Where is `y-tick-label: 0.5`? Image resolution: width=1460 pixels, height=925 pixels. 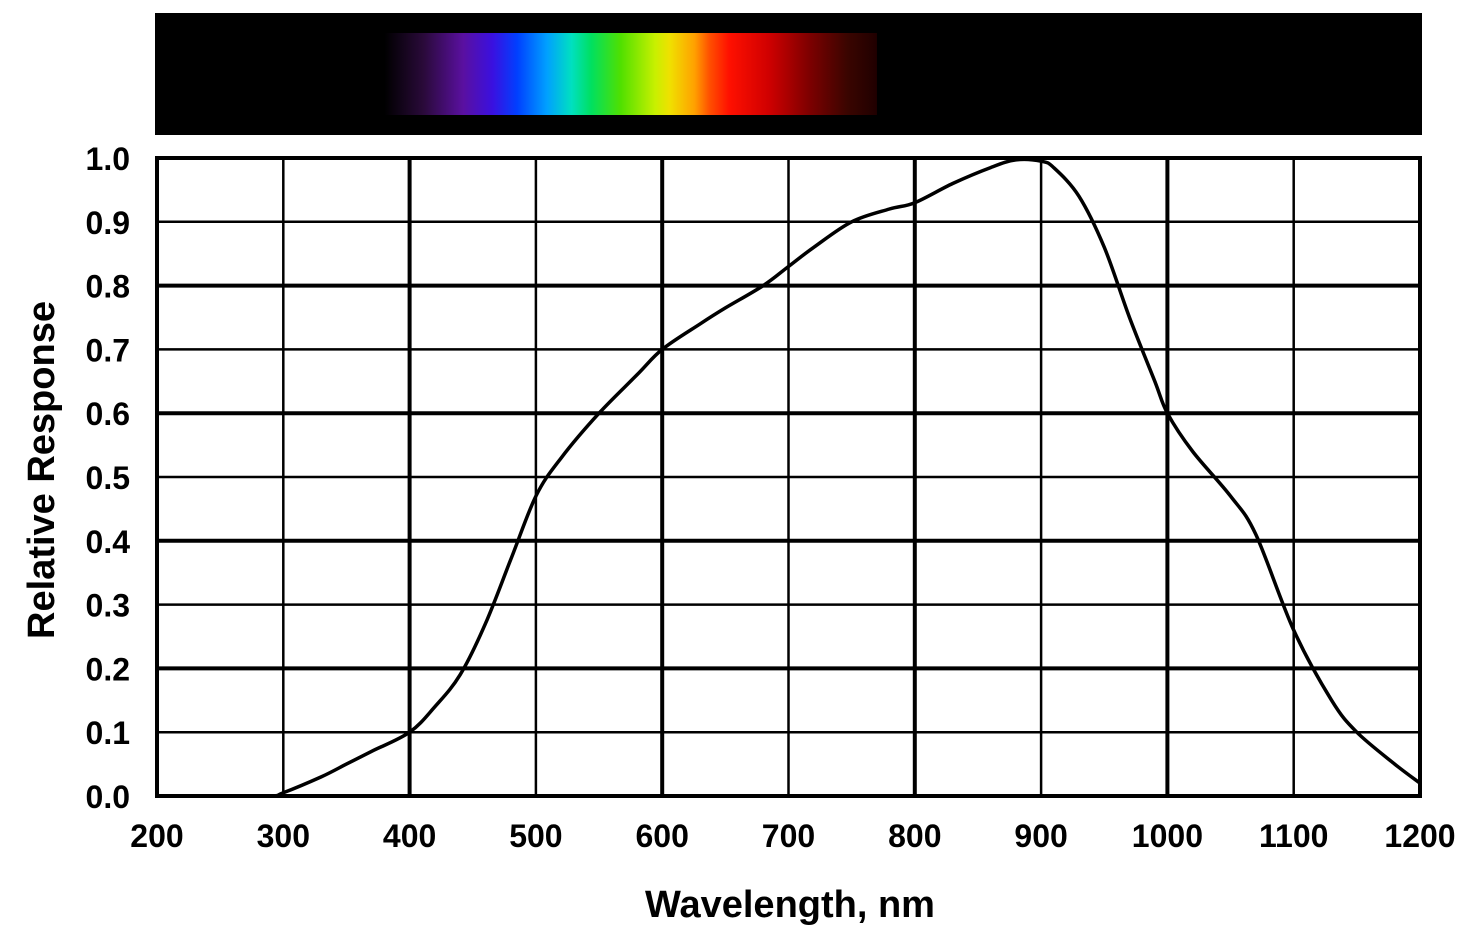
y-tick-label: 0.5 is located at coordinates (108, 478).